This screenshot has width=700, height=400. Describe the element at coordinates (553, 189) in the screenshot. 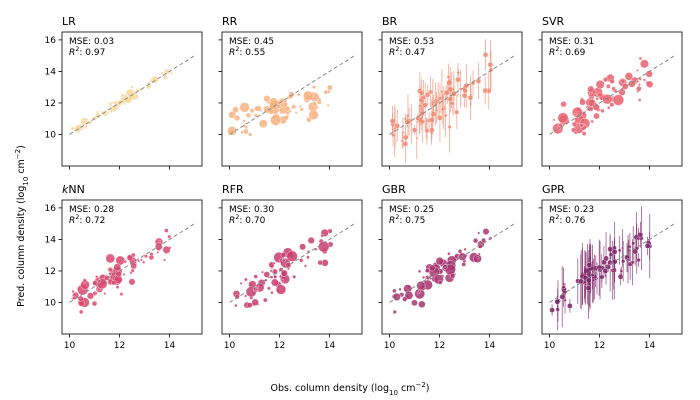

I see `panel-title: GPR` at that location.